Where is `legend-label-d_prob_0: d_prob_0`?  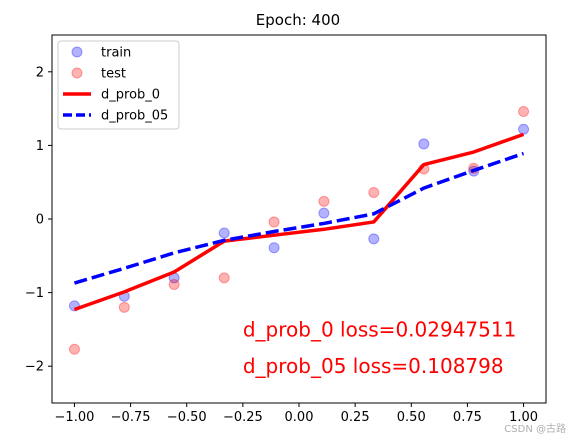
legend-label-d_prob_0: d_prob_0 is located at coordinates (130, 95).